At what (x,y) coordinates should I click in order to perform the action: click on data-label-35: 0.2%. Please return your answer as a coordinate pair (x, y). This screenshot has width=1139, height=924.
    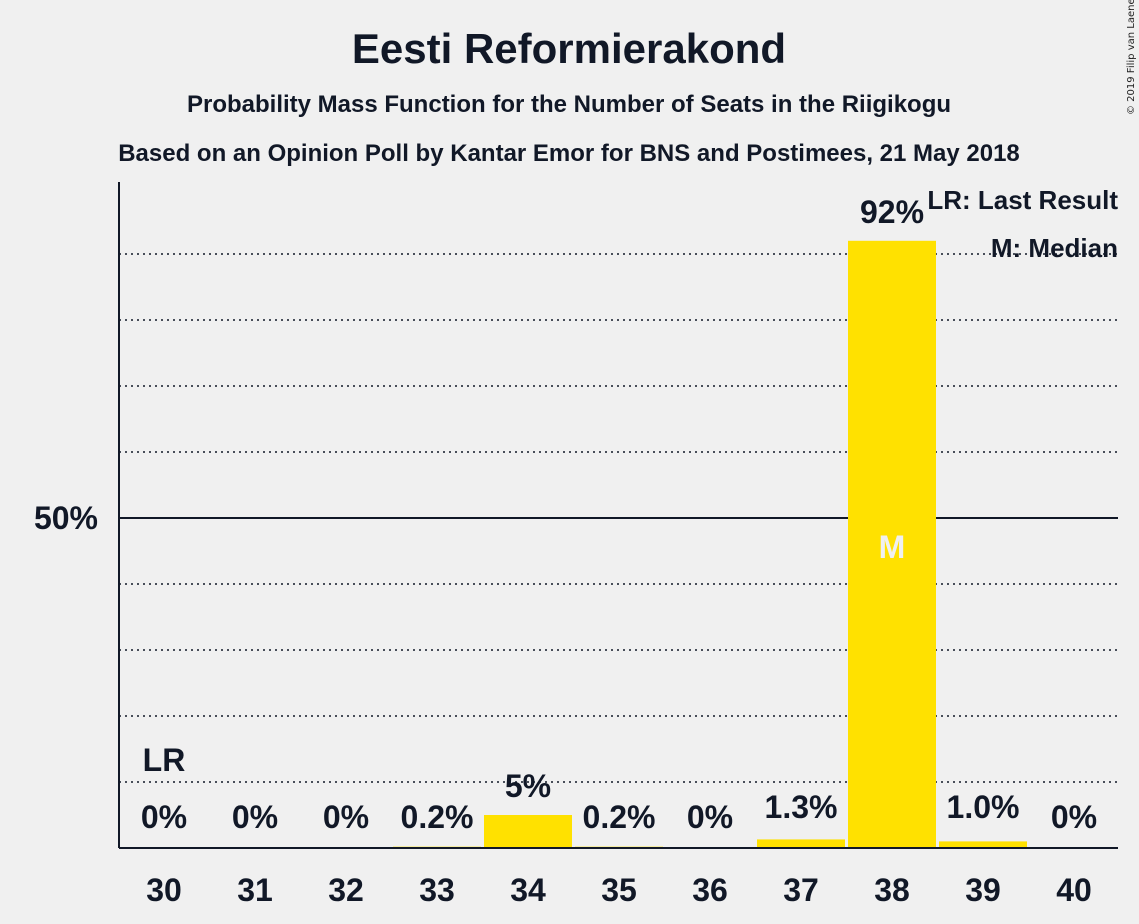
    Looking at the image, I should click on (619, 817).